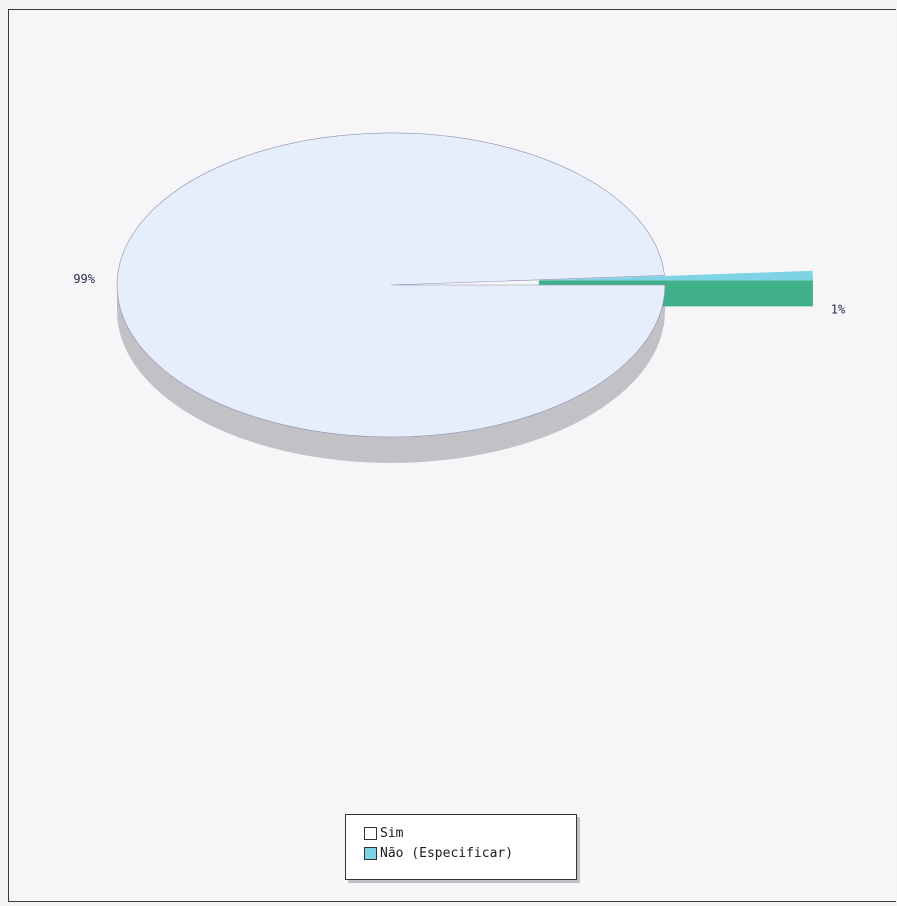 This screenshot has width=897, height=906. I want to click on pie-label-sim: 99%, so click(84, 279).